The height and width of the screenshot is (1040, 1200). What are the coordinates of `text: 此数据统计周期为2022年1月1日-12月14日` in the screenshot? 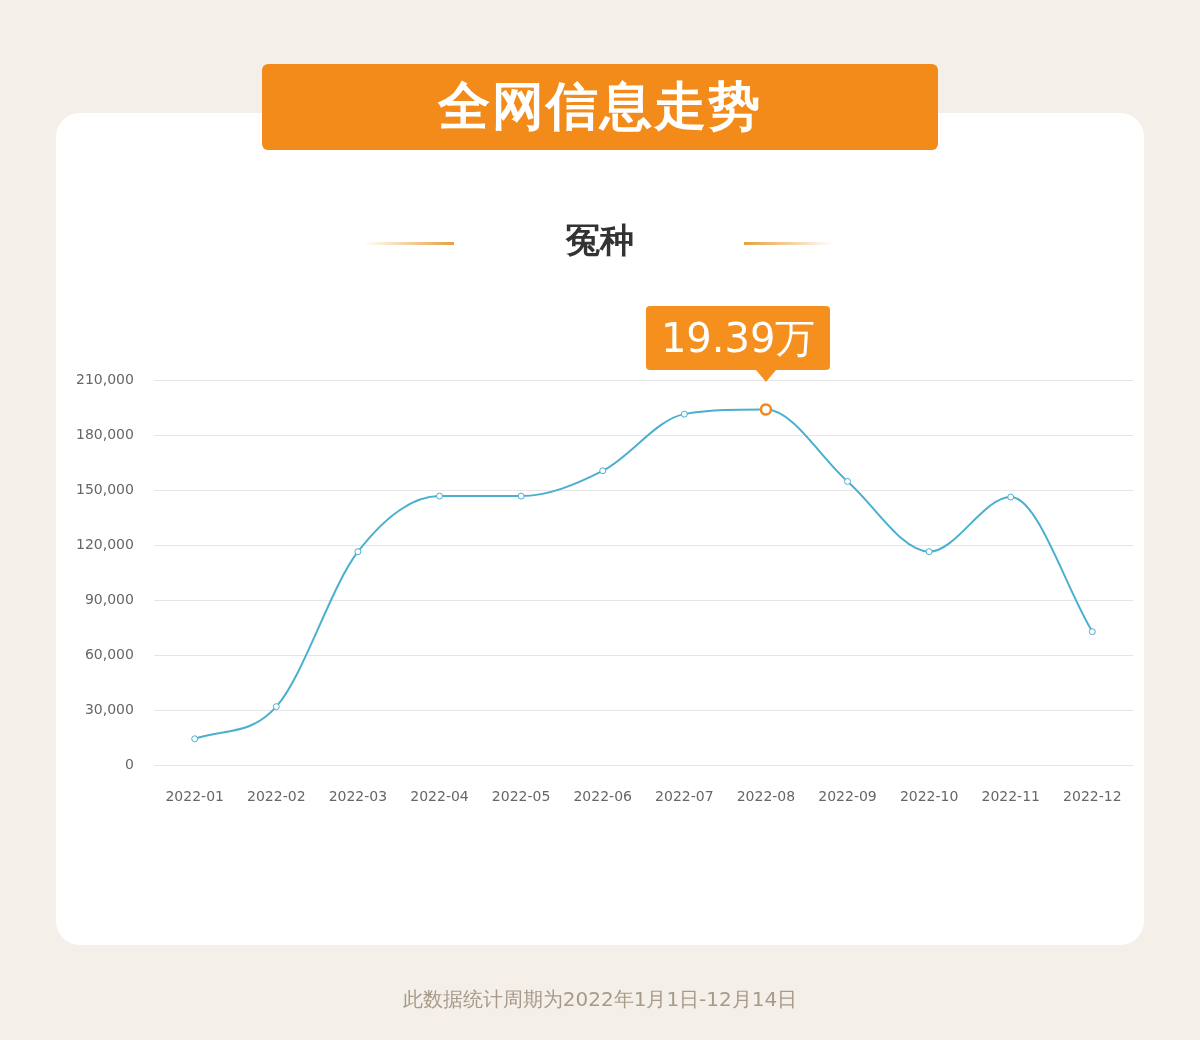 It's located at (600, 999).